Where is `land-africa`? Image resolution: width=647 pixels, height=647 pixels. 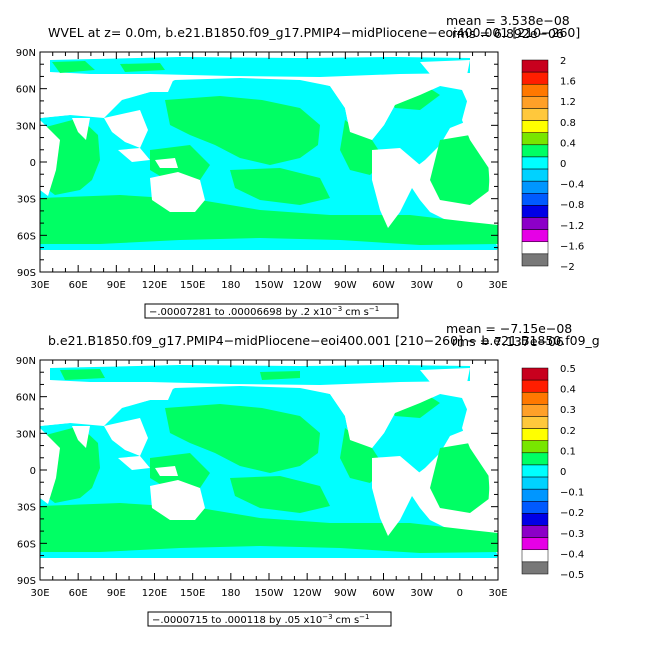 land-africa is located at coordinates (50, 466).